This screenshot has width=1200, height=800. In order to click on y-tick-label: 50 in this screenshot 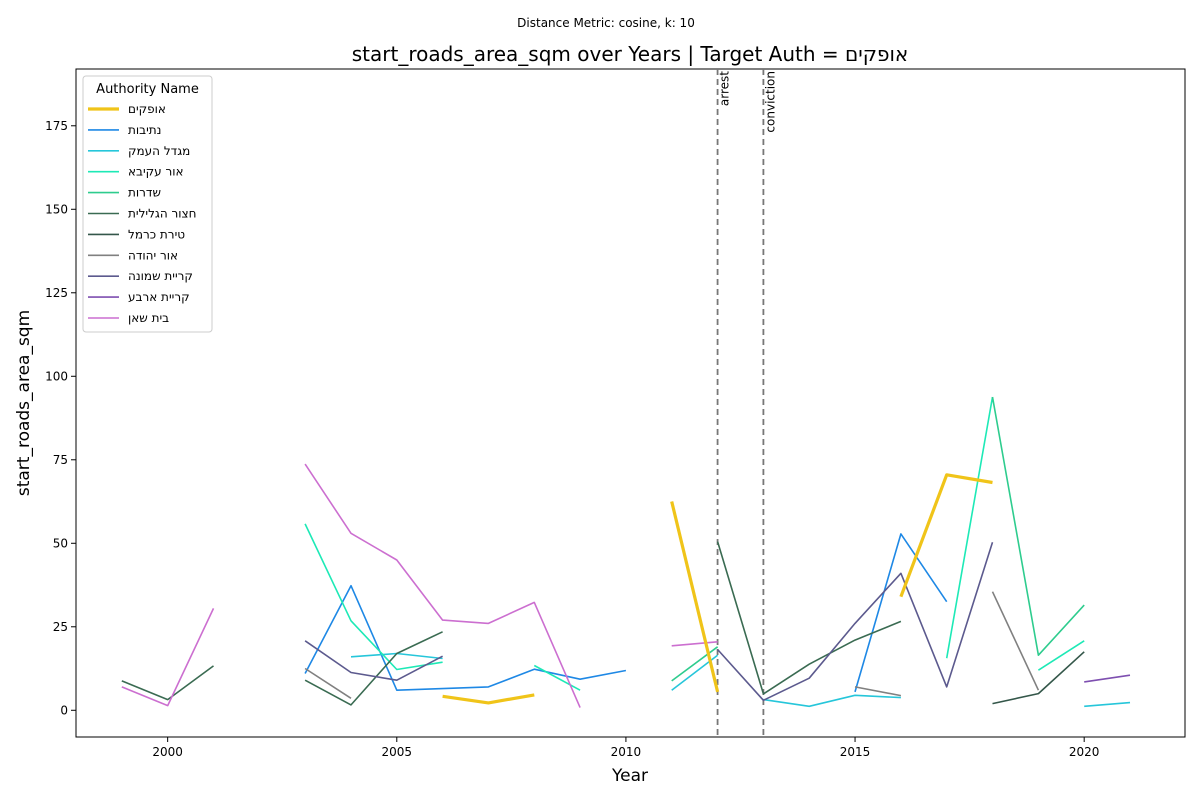, I will do `click(60, 543)`.